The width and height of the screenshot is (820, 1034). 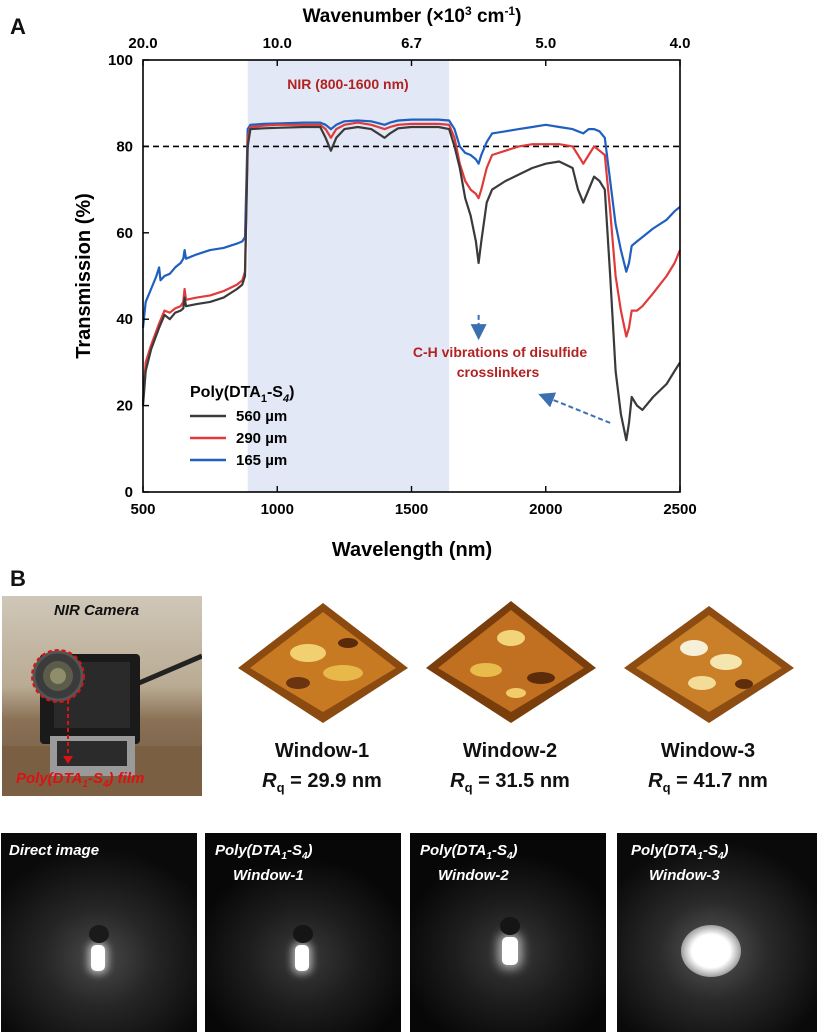 I want to click on film-label: Poly(DTA1-S4) film, so click(x=80, y=780).